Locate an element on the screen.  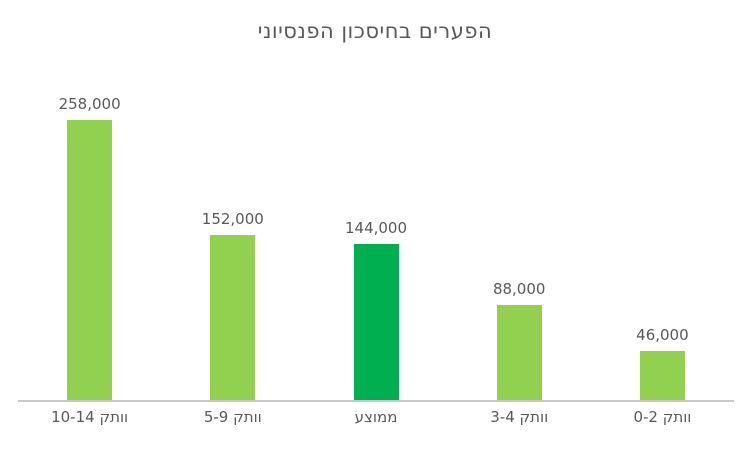
category-label: וותק 3-4 is located at coordinates (519, 417).